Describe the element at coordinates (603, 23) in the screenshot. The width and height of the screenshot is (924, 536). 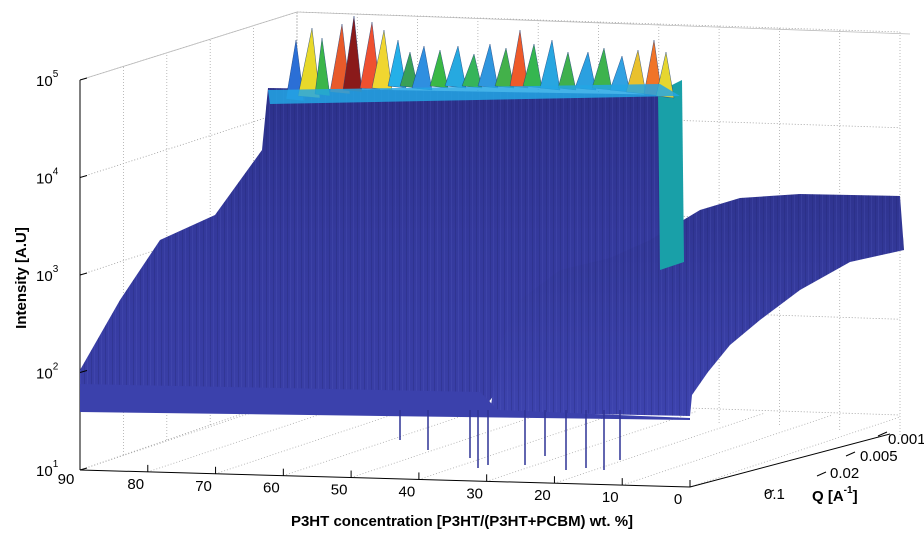
I see `top-frame-line-back` at that location.